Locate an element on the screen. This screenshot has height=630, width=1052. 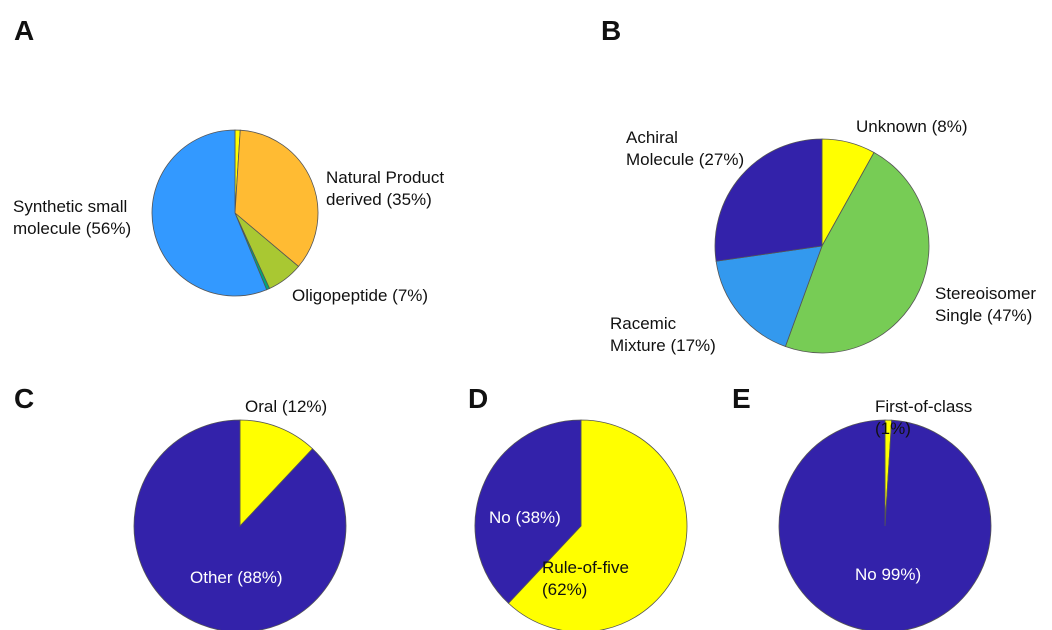
pie-e-label-0: First-of-class (1%) is located at coordinates (923, 417).